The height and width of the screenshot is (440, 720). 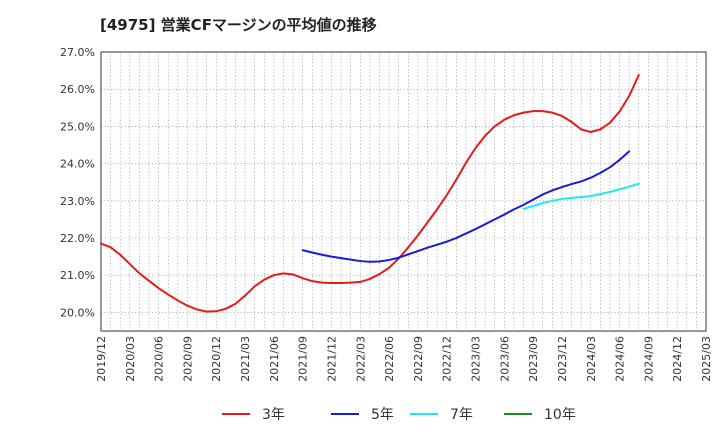 I want to click on x-tick-label: 2021/09, so click(x=303, y=359).